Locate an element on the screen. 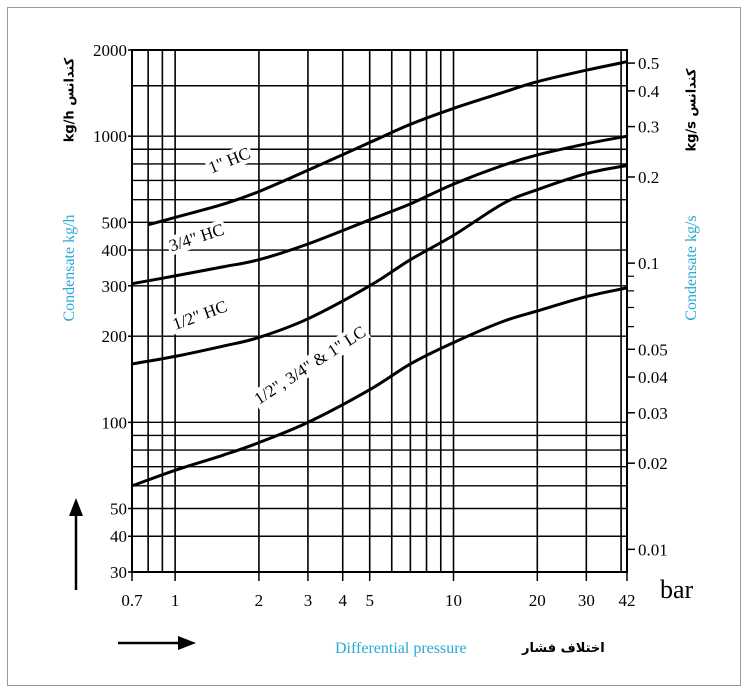  series-label: 1/2" HC is located at coordinates (200, 315).